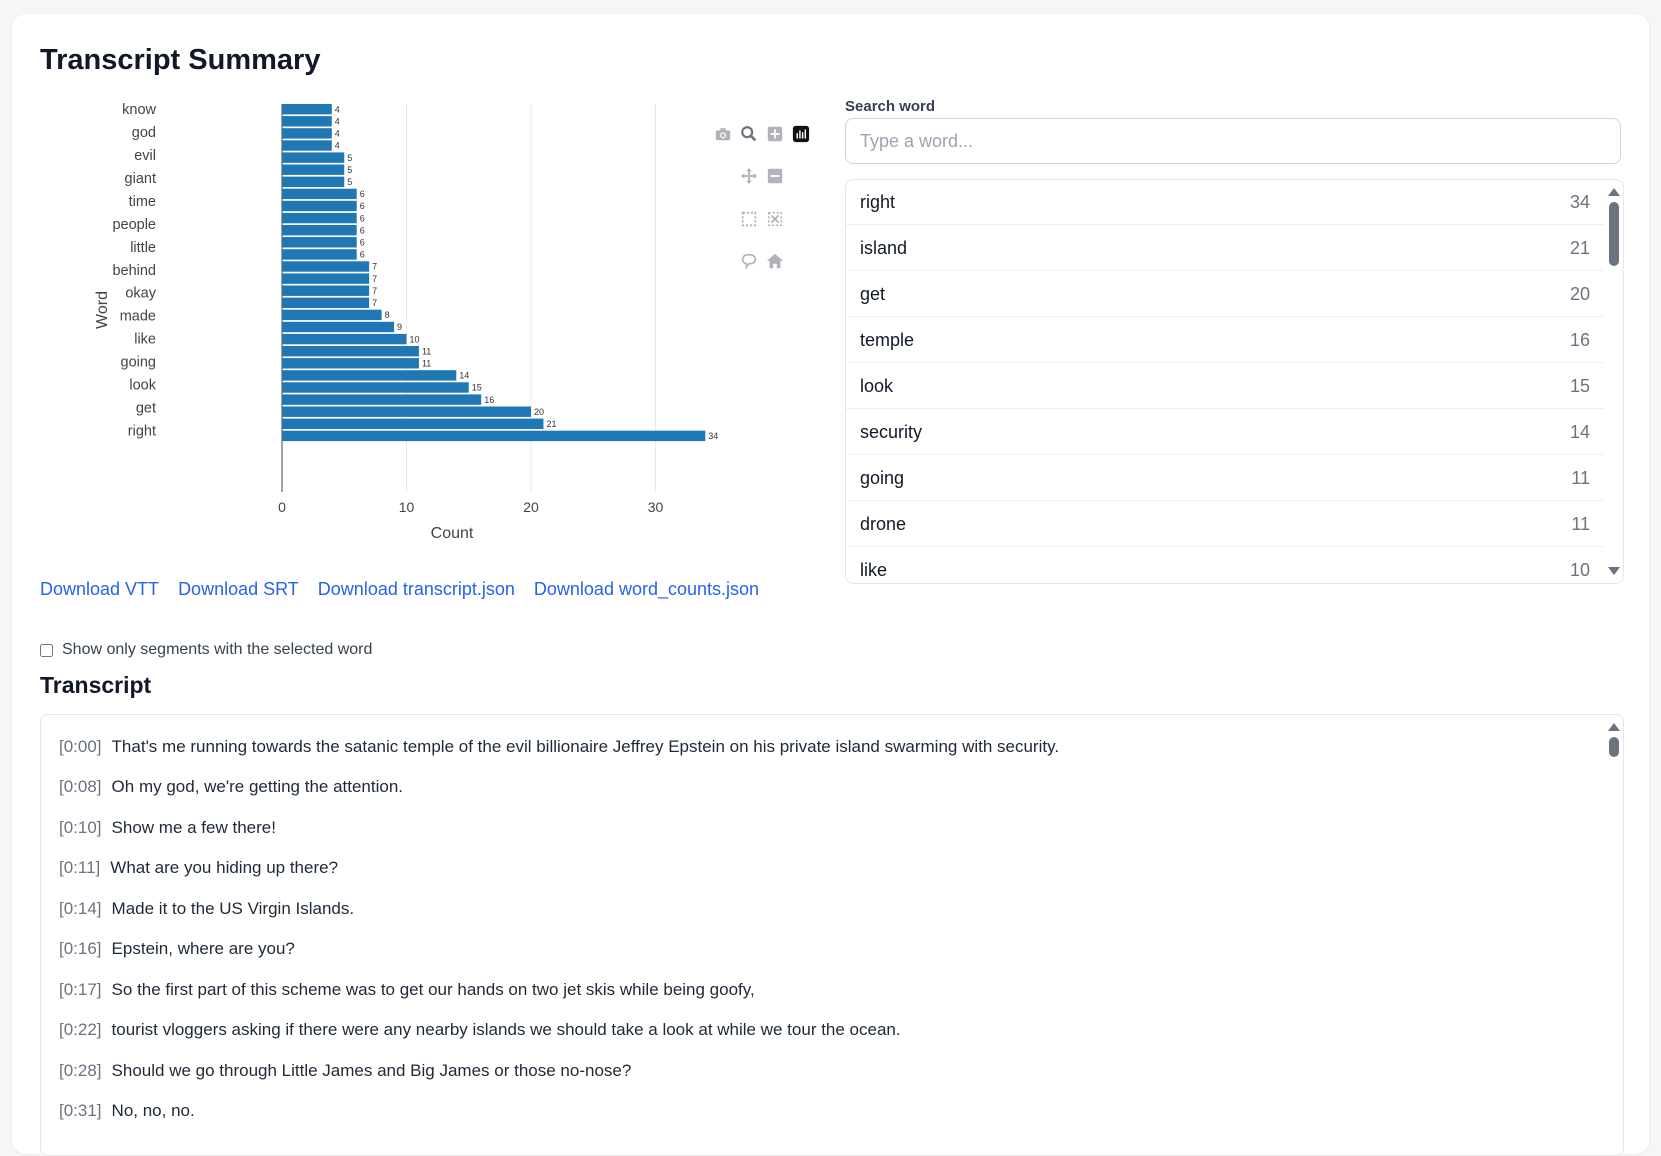 Image resolution: width=1661 pixels, height=1156 pixels. I want to click on list-item: temple 16, so click(1225, 340).